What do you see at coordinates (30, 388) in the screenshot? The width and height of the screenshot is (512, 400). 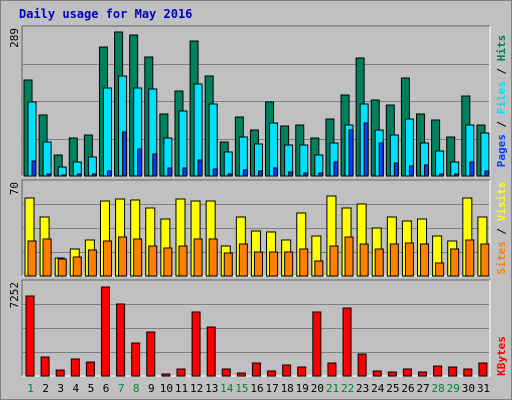 I see `x-axis-label-day-1: 1` at bounding box center [30, 388].